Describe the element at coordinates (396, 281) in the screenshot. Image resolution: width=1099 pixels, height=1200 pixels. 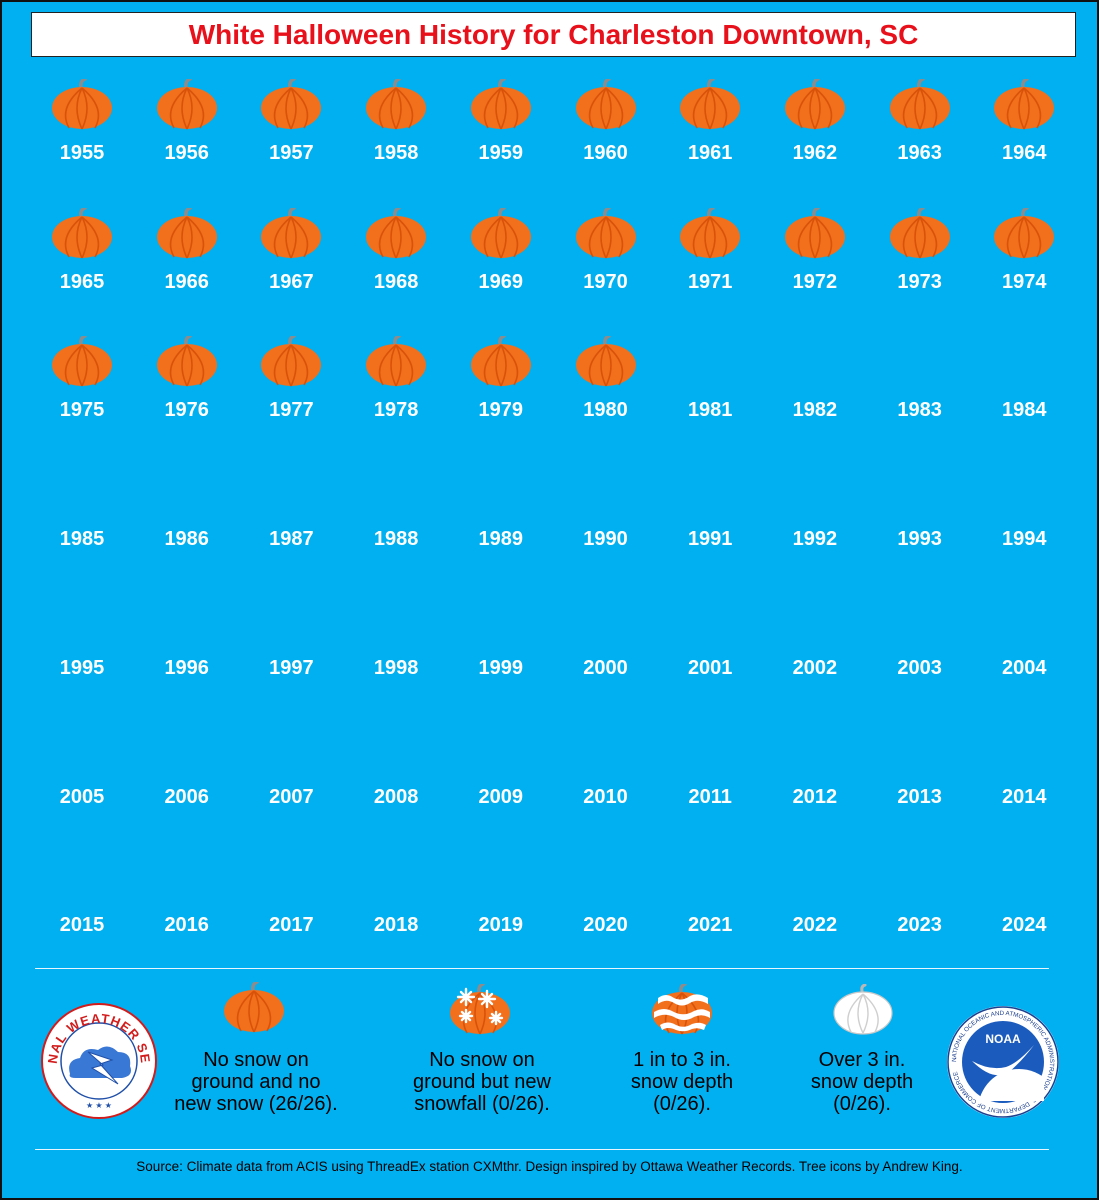
I see `year-label: 1968` at that location.